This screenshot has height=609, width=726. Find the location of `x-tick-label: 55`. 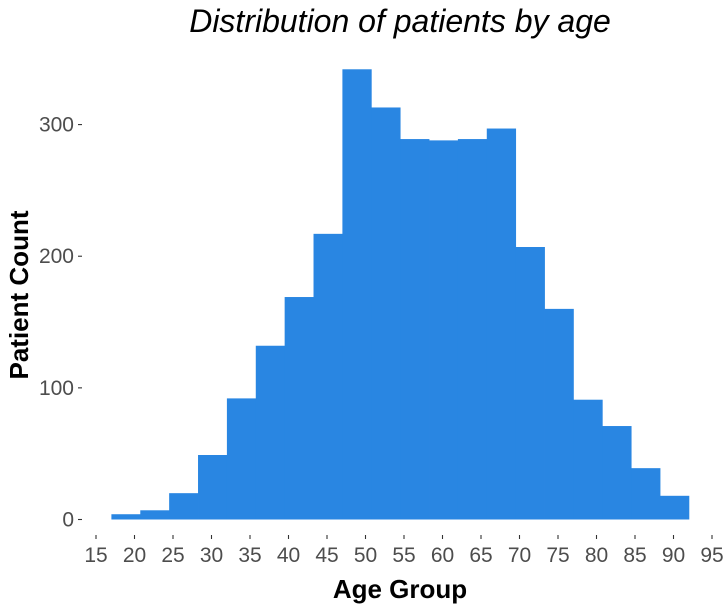

x-tick-label: 55 is located at coordinates (403, 555).